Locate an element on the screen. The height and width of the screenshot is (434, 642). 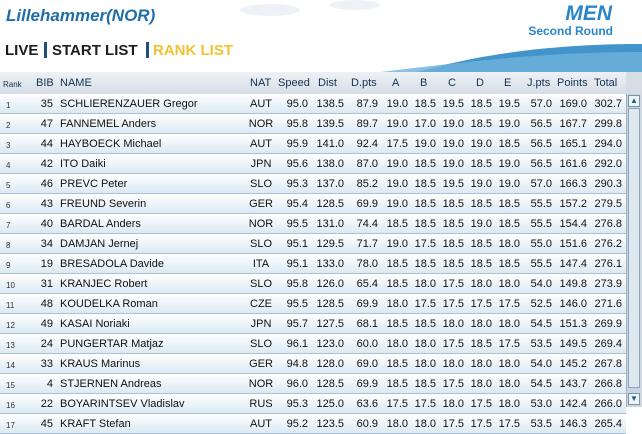
col-nat: NAT is located at coordinates (261, 83).